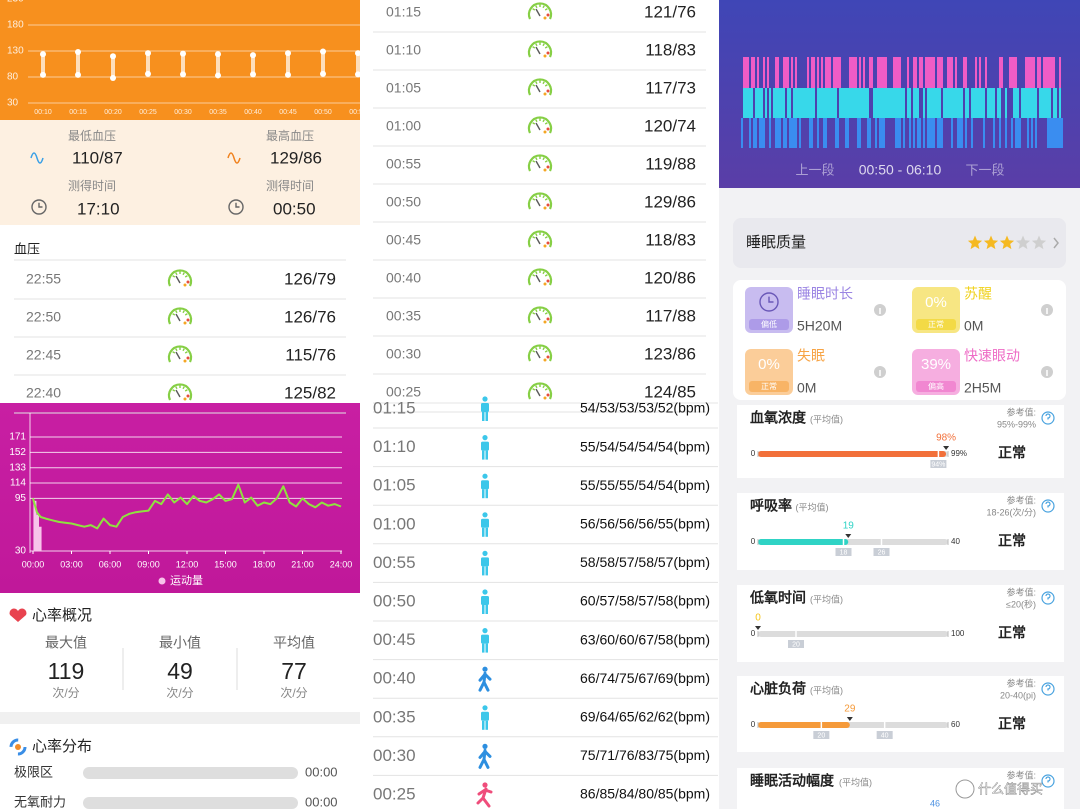 The width and height of the screenshot is (1080, 809). I want to click on row-time: 22:45, so click(43, 355).